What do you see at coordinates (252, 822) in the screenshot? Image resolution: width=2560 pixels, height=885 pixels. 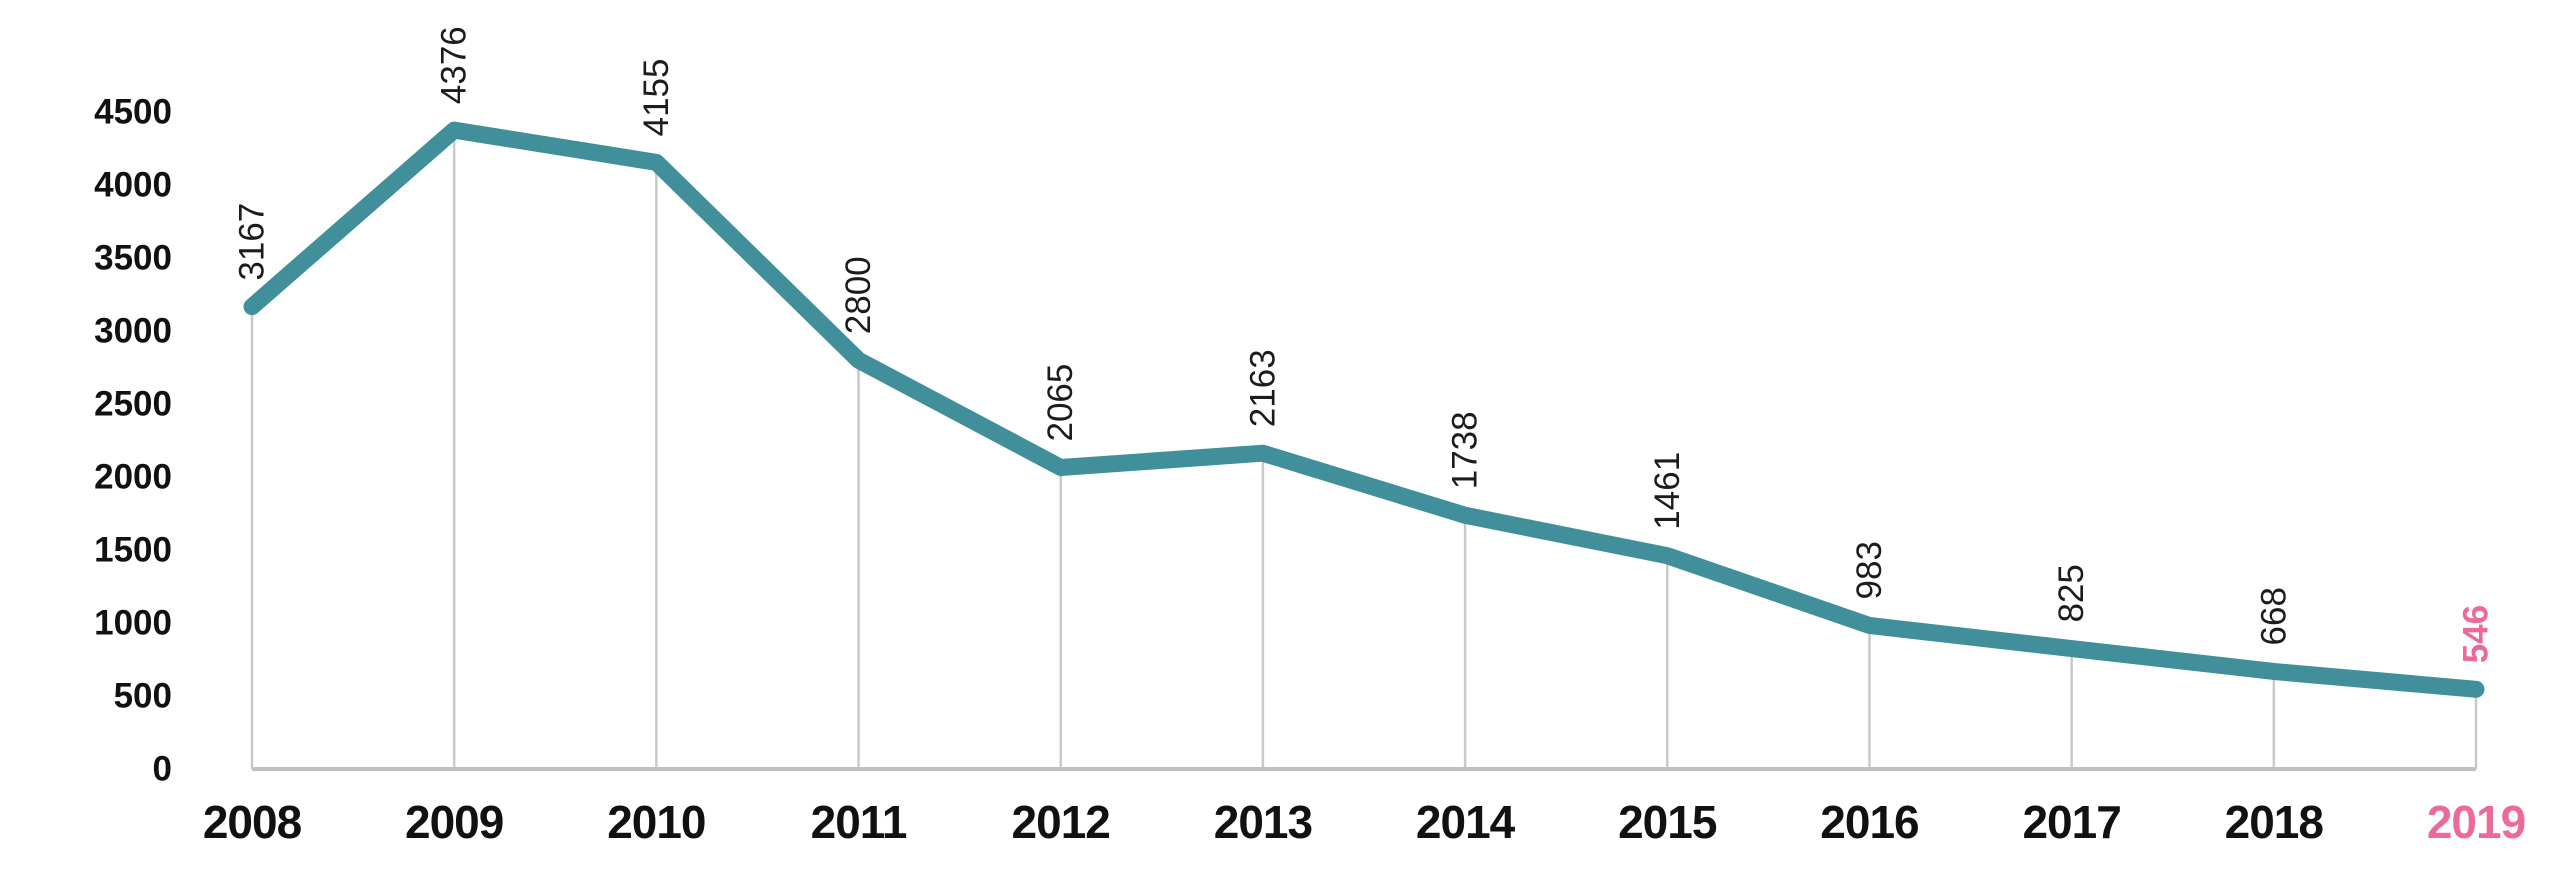 I see `x-tick-label: 2008` at bounding box center [252, 822].